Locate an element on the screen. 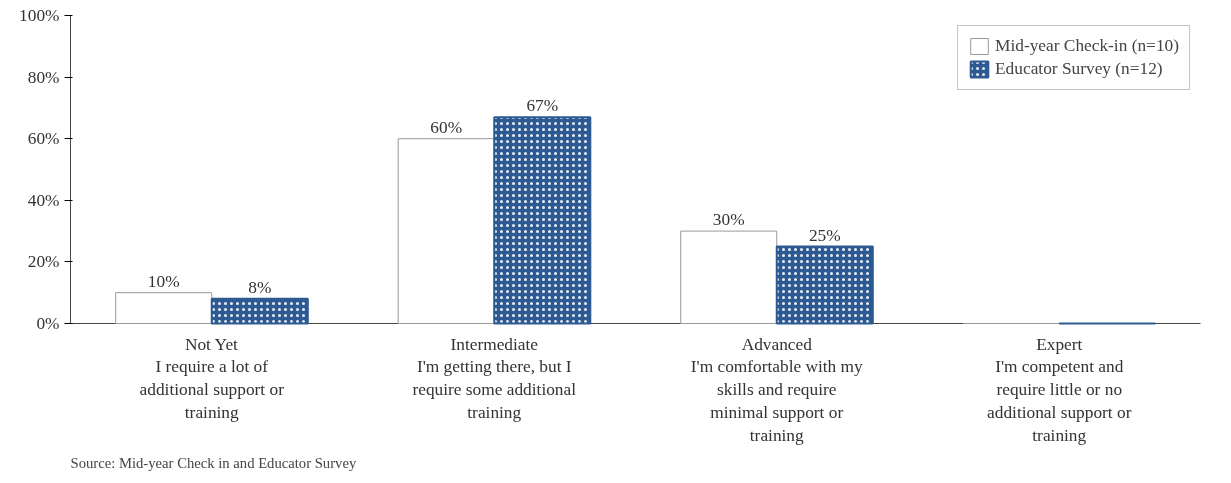  source-note: Source: Mid-year Check in and Educator Survey is located at coordinates (213, 462).